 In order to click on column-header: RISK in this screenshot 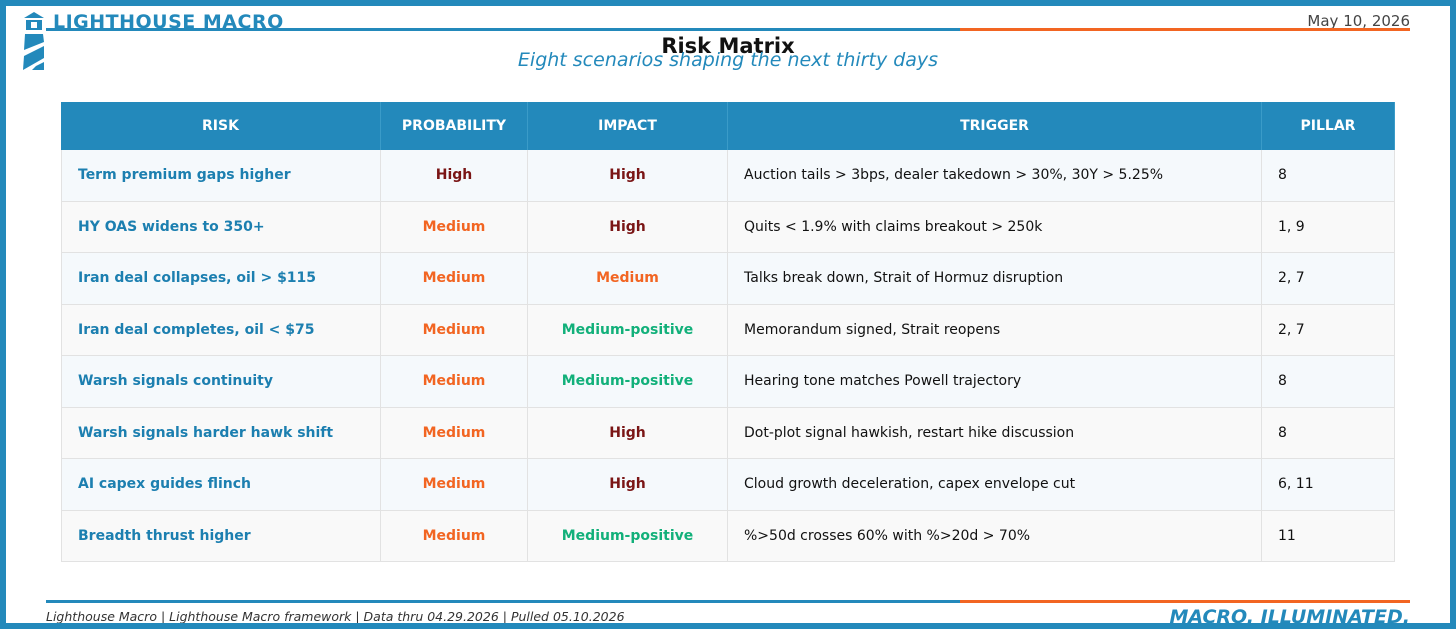, I will do `click(221, 126)`.